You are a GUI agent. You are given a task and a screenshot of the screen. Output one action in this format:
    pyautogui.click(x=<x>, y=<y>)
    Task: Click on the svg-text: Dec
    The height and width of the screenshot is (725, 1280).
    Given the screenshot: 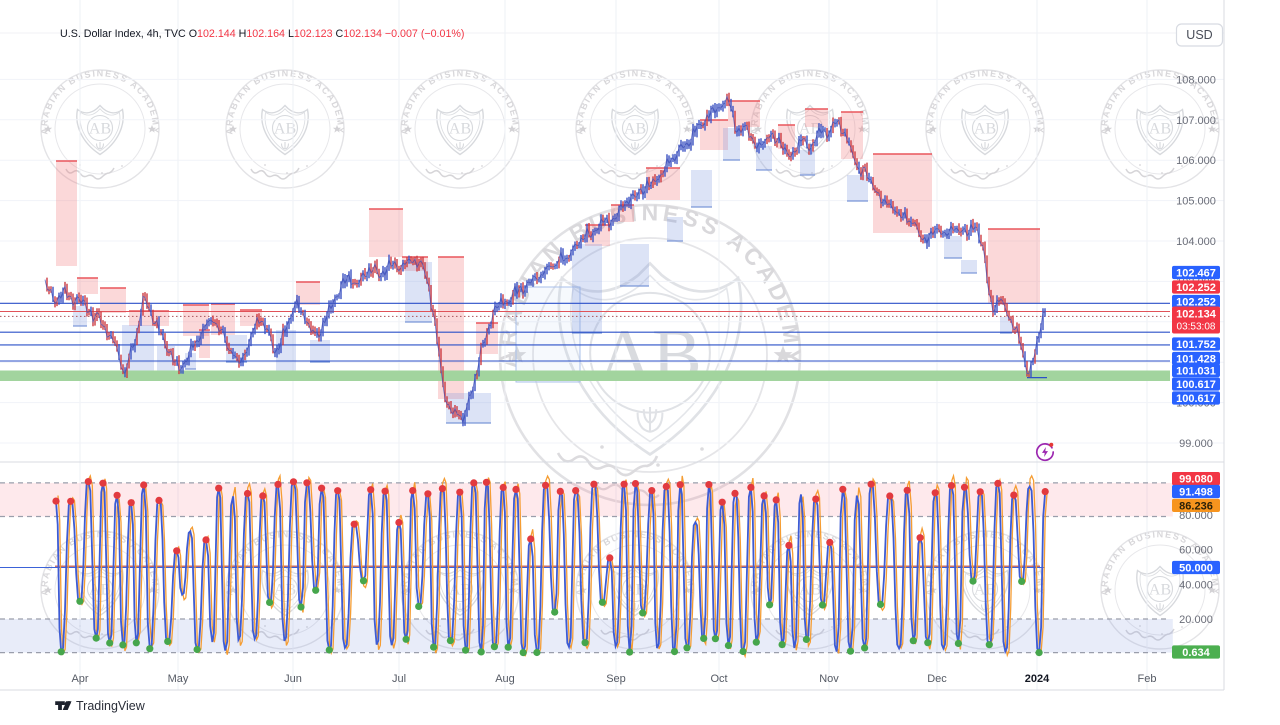 What is the action you would take?
    pyautogui.click(x=937, y=679)
    